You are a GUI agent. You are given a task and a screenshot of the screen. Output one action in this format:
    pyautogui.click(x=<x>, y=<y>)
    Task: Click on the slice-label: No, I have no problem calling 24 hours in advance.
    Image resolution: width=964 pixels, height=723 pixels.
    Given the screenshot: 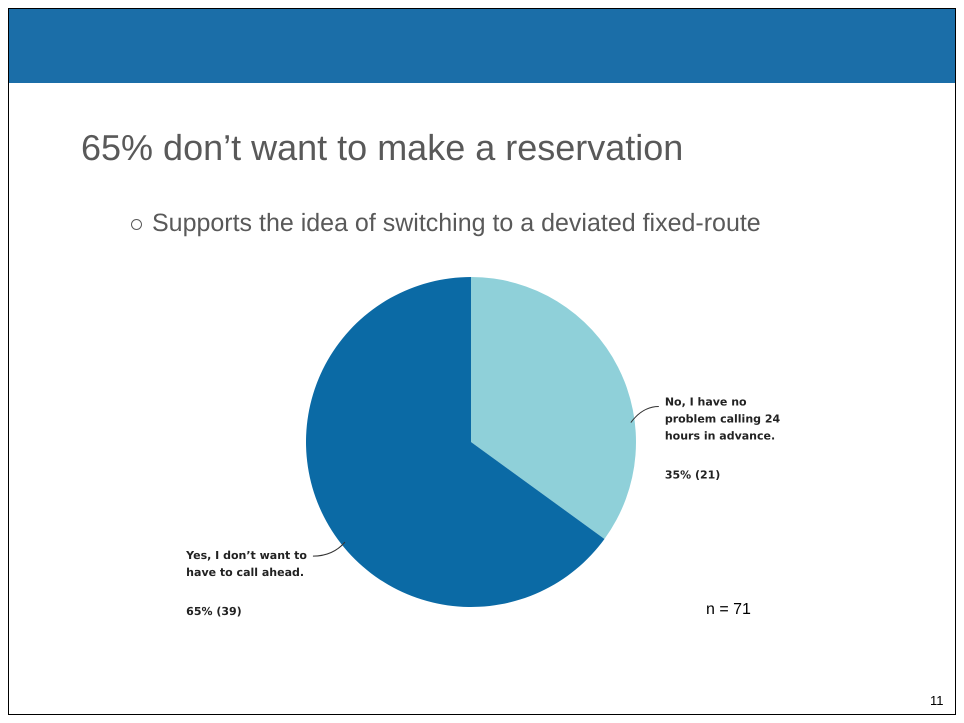 What is the action you would take?
    pyautogui.click(x=722, y=418)
    